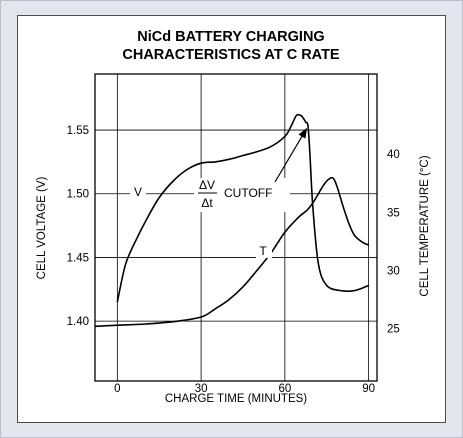  I want to click on chart-title-line-1: NiCd BATTERY CHARGING, so click(230, 37).